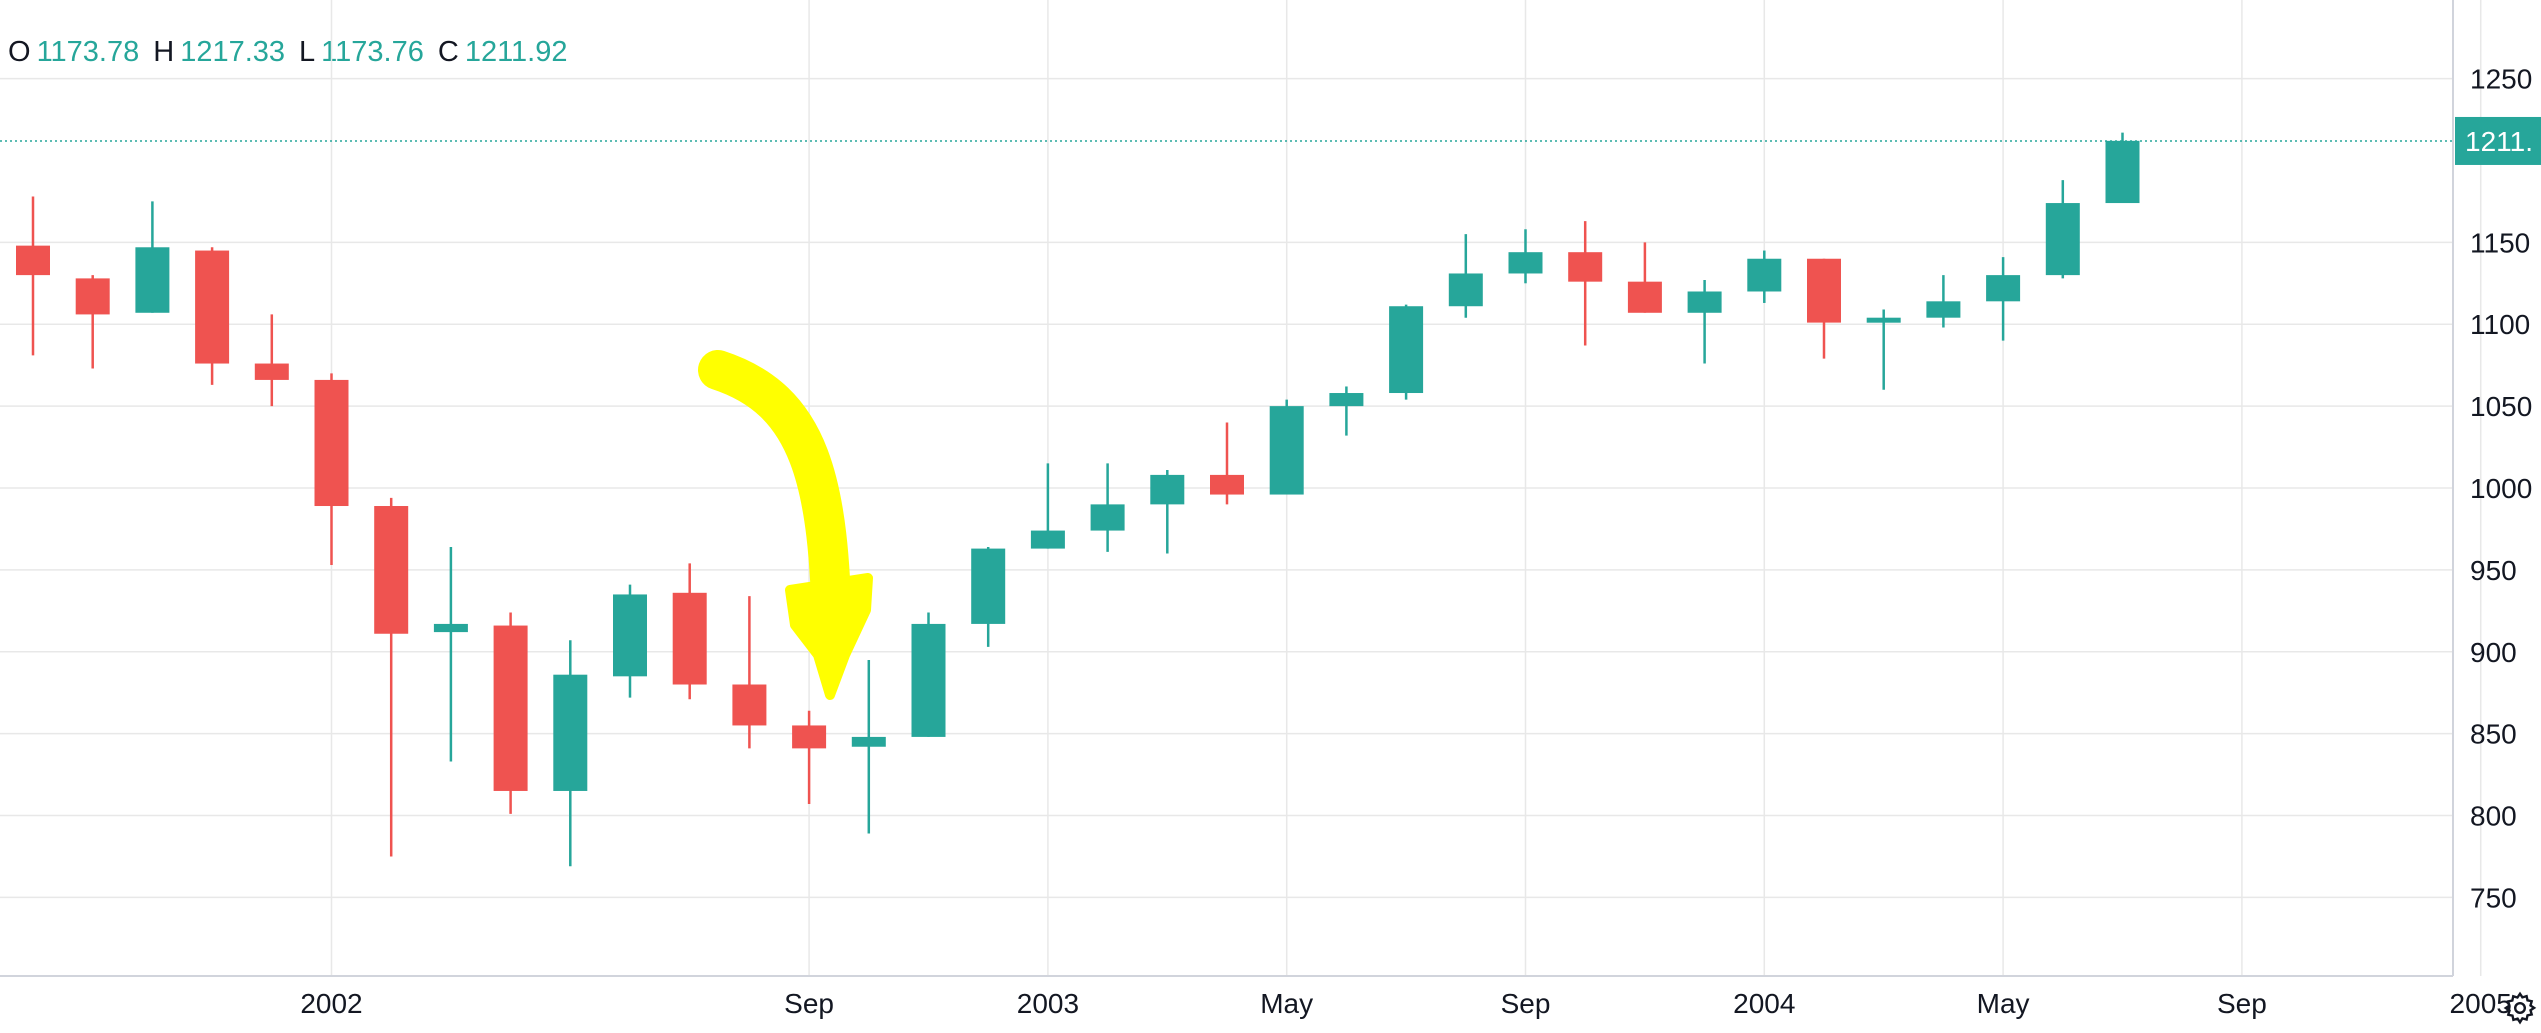 The height and width of the screenshot is (1033, 2541). I want to click on price-tick-label: 1250, so click(2501, 79).